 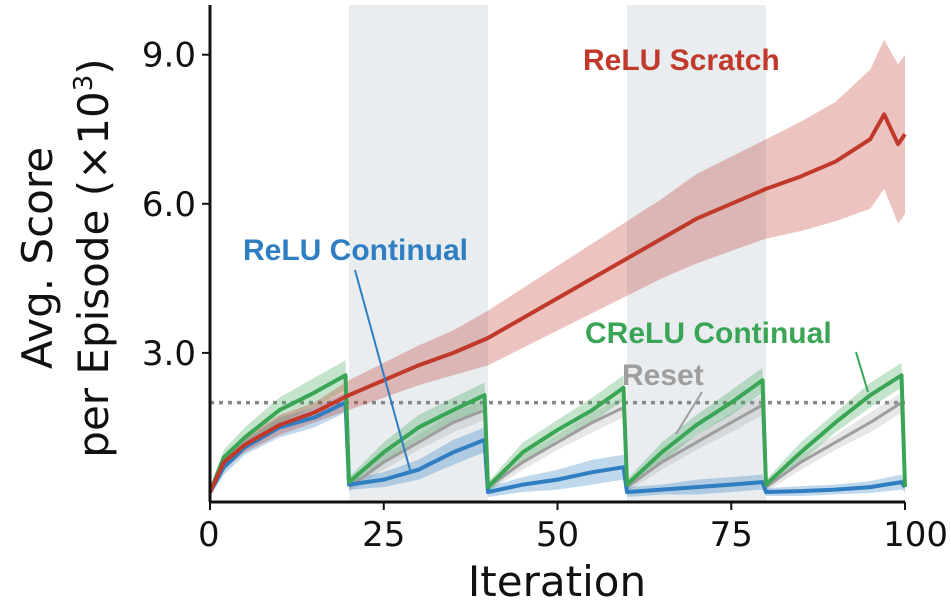 What do you see at coordinates (355, 250) in the screenshot?
I see `label-relu-continual: ReLU Continual` at bounding box center [355, 250].